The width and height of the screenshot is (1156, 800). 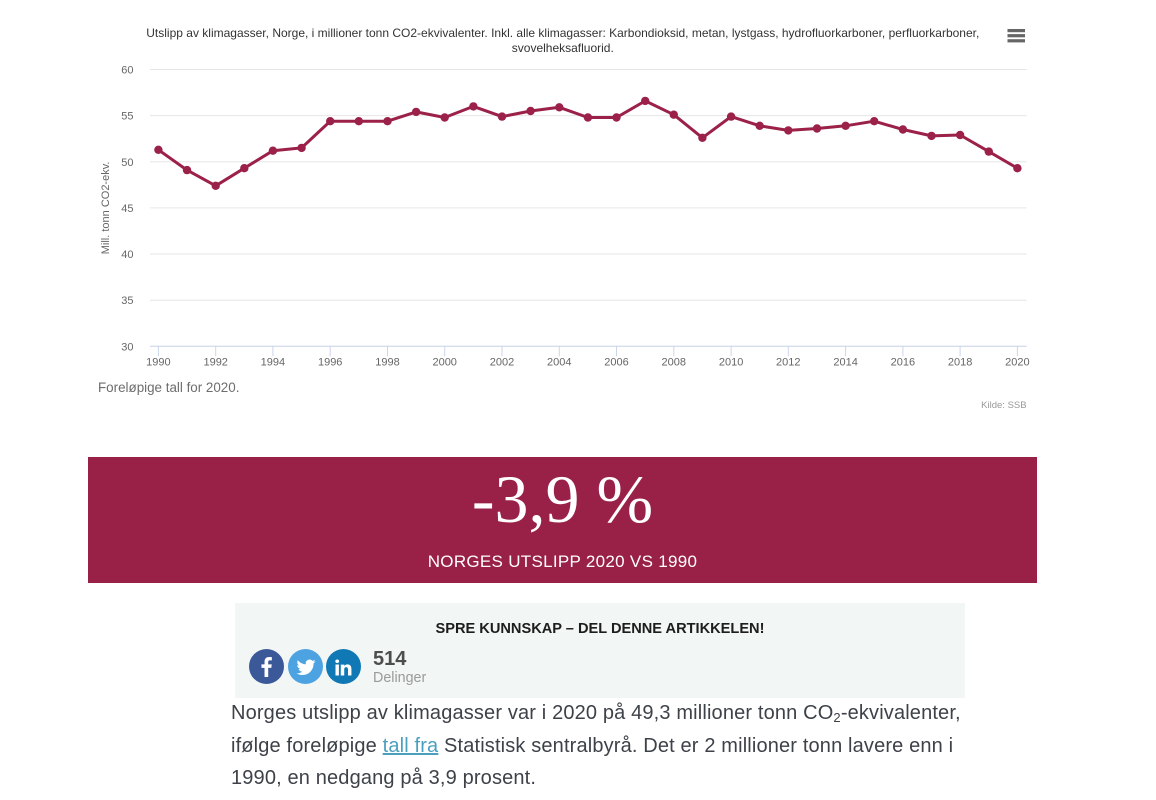 What do you see at coordinates (127, 255) in the screenshot?
I see `svg-text: 40` at bounding box center [127, 255].